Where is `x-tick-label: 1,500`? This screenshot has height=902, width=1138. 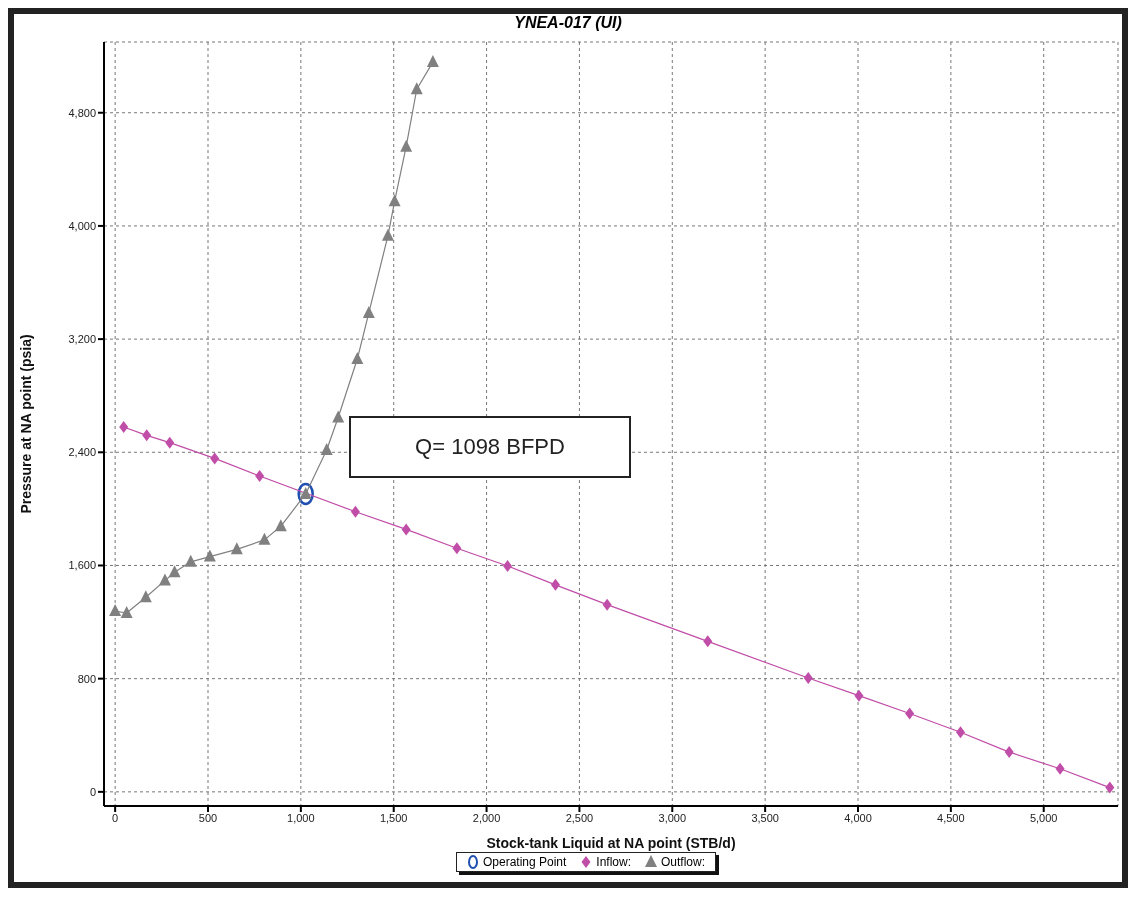 x-tick-label: 1,500 is located at coordinates (393, 817).